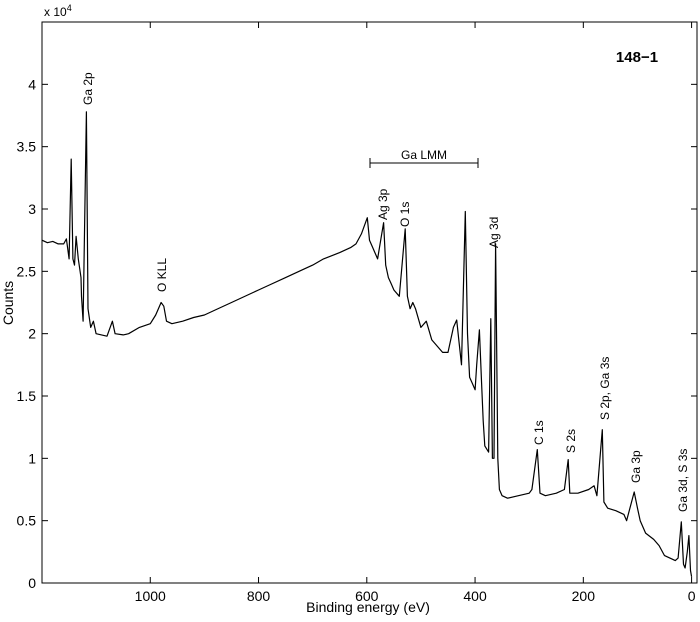  I want to click on multiplier-exponent: 4, so click(69, 8).